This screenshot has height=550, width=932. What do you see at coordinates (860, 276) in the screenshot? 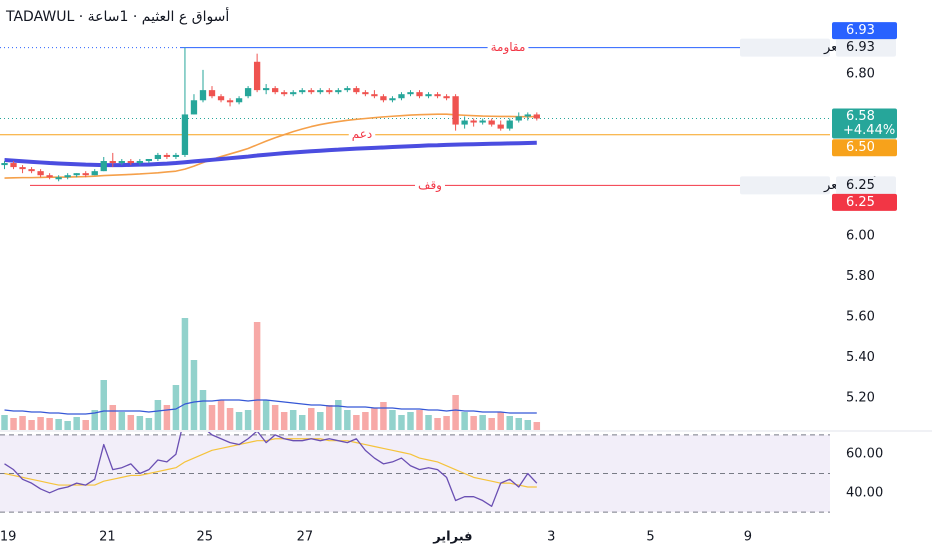
I see `y-tick-label: 5.80` at bounding box center [860, 276].